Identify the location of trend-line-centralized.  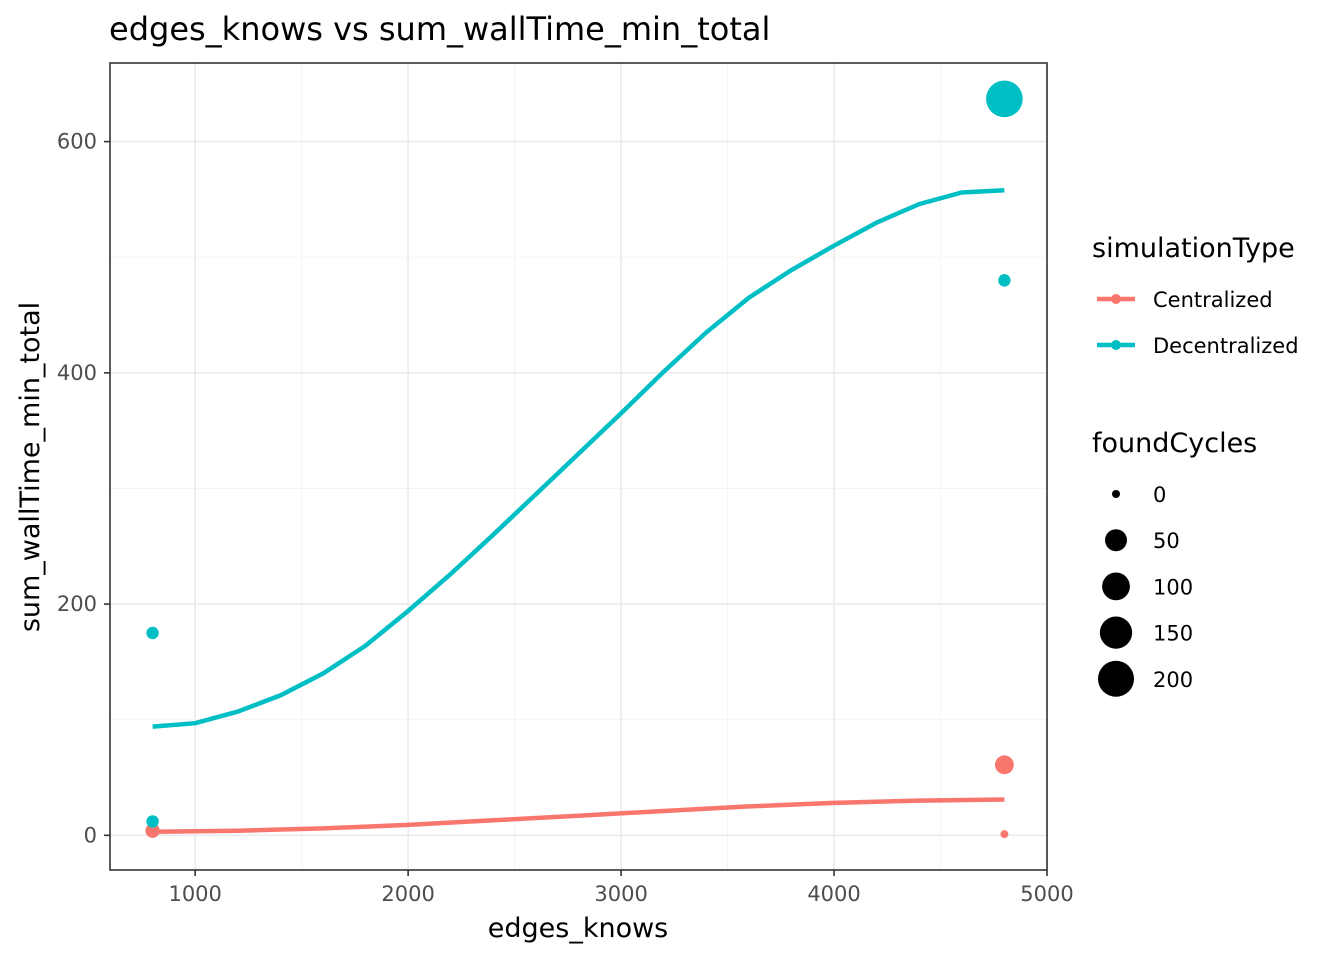
(578, 816).